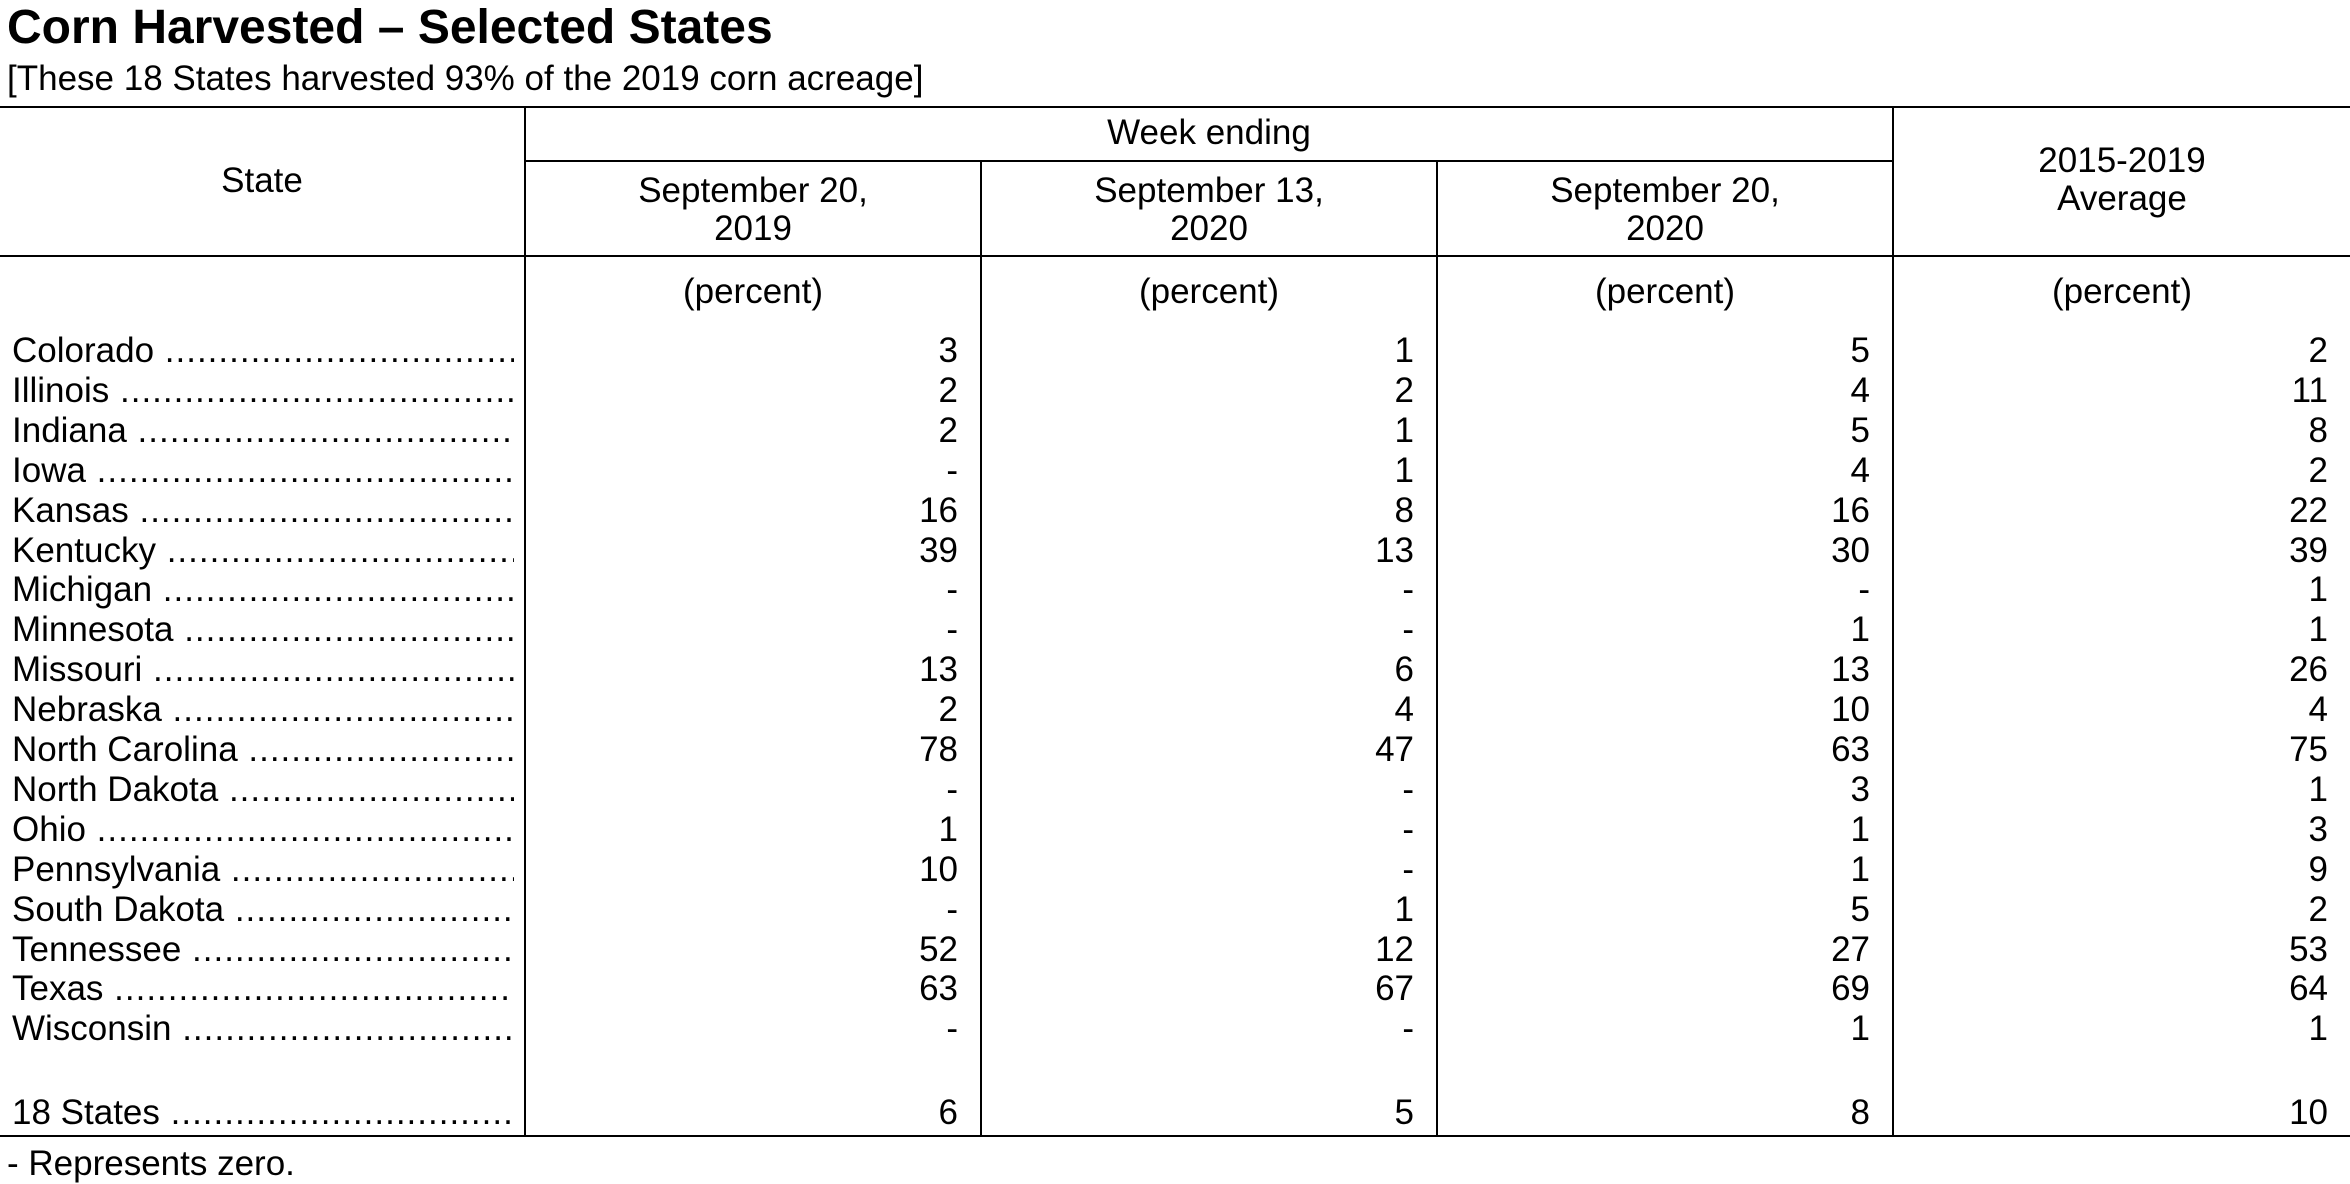  What do you see at coordinates (262, 180) in the screenshot?
I see `header-state: State` at bounding box center [262, 180].